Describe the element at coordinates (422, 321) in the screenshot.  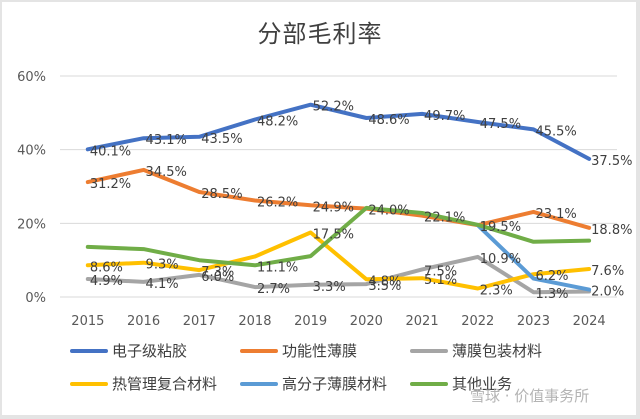
I see `x-tick-label: 2021` at that location.